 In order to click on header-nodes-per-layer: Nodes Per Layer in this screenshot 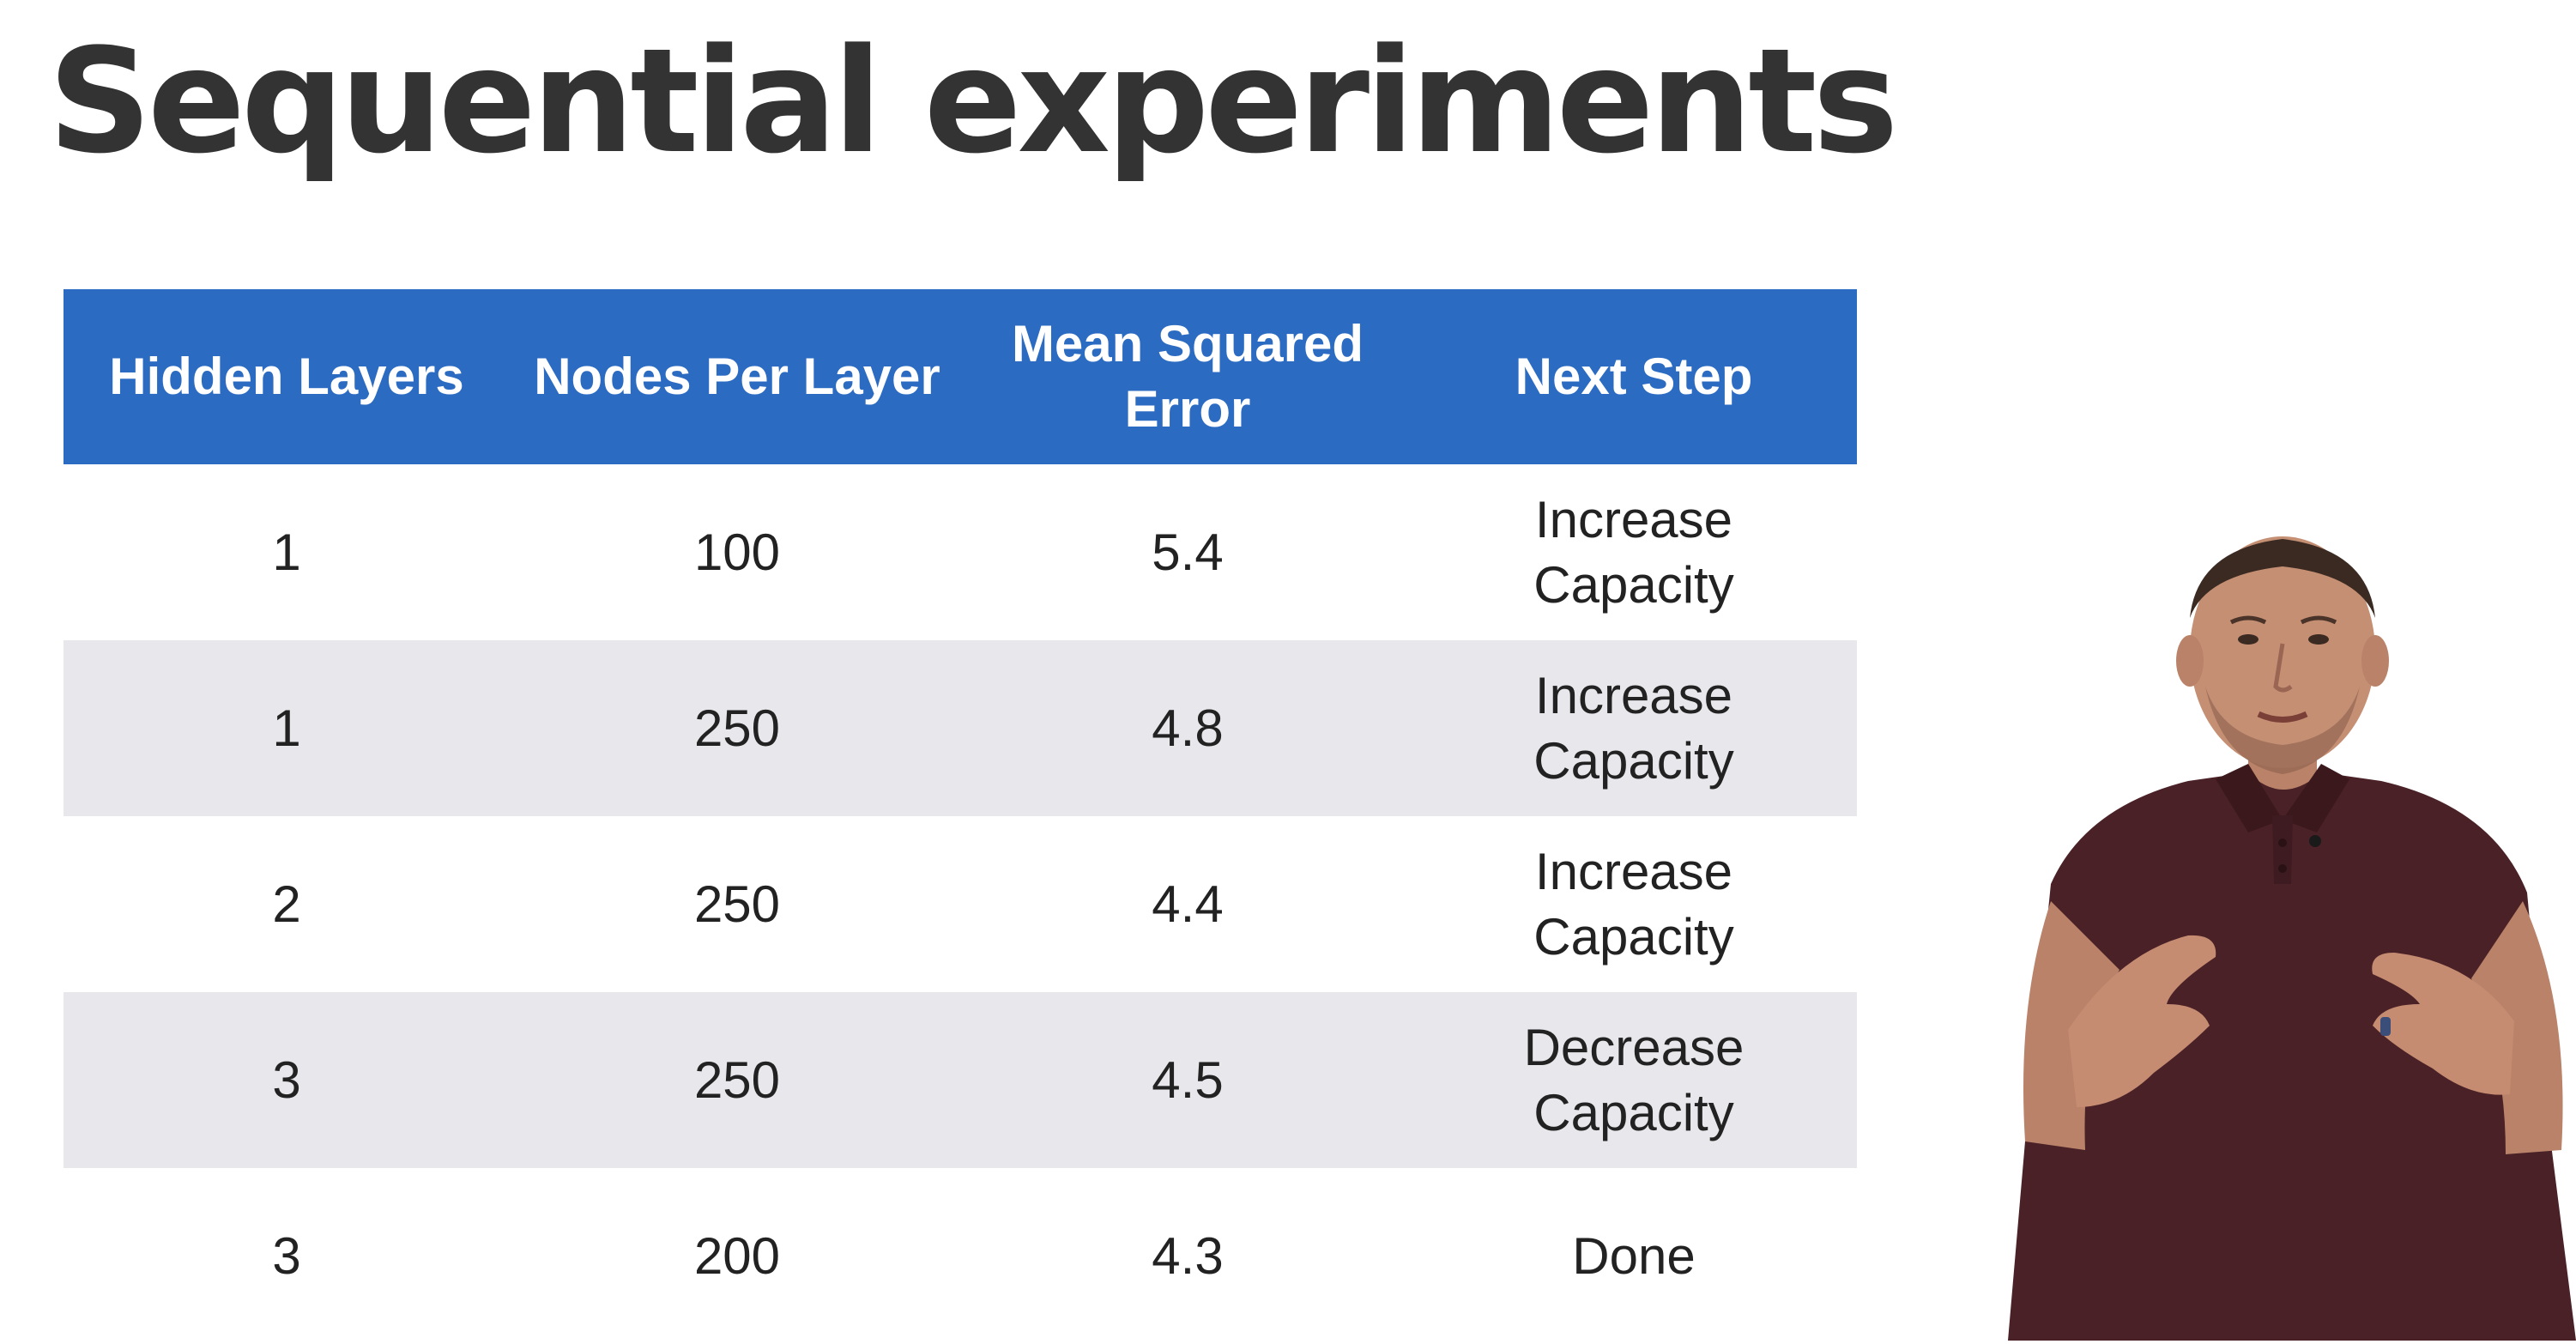, I will do `click(737, 376)`.